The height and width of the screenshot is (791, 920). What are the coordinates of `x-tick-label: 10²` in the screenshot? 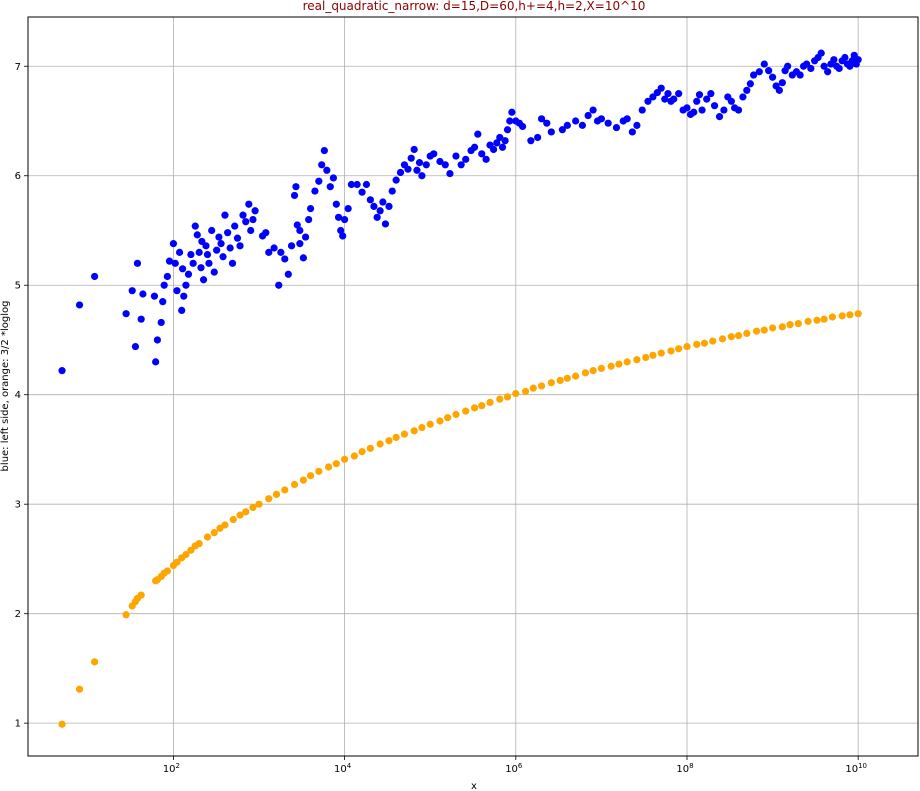 It's located at (171, 768).